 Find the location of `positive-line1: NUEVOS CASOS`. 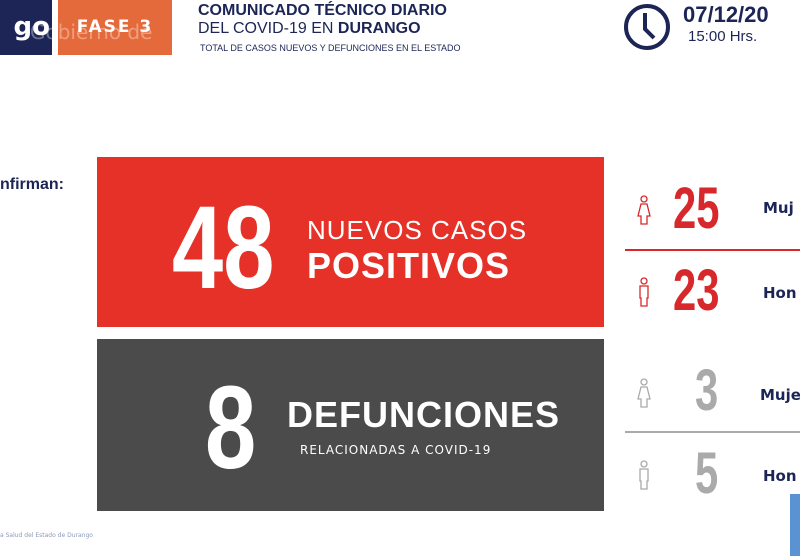

positive-line1: NUEVOS CASOS is located at coordinates (417, 230).